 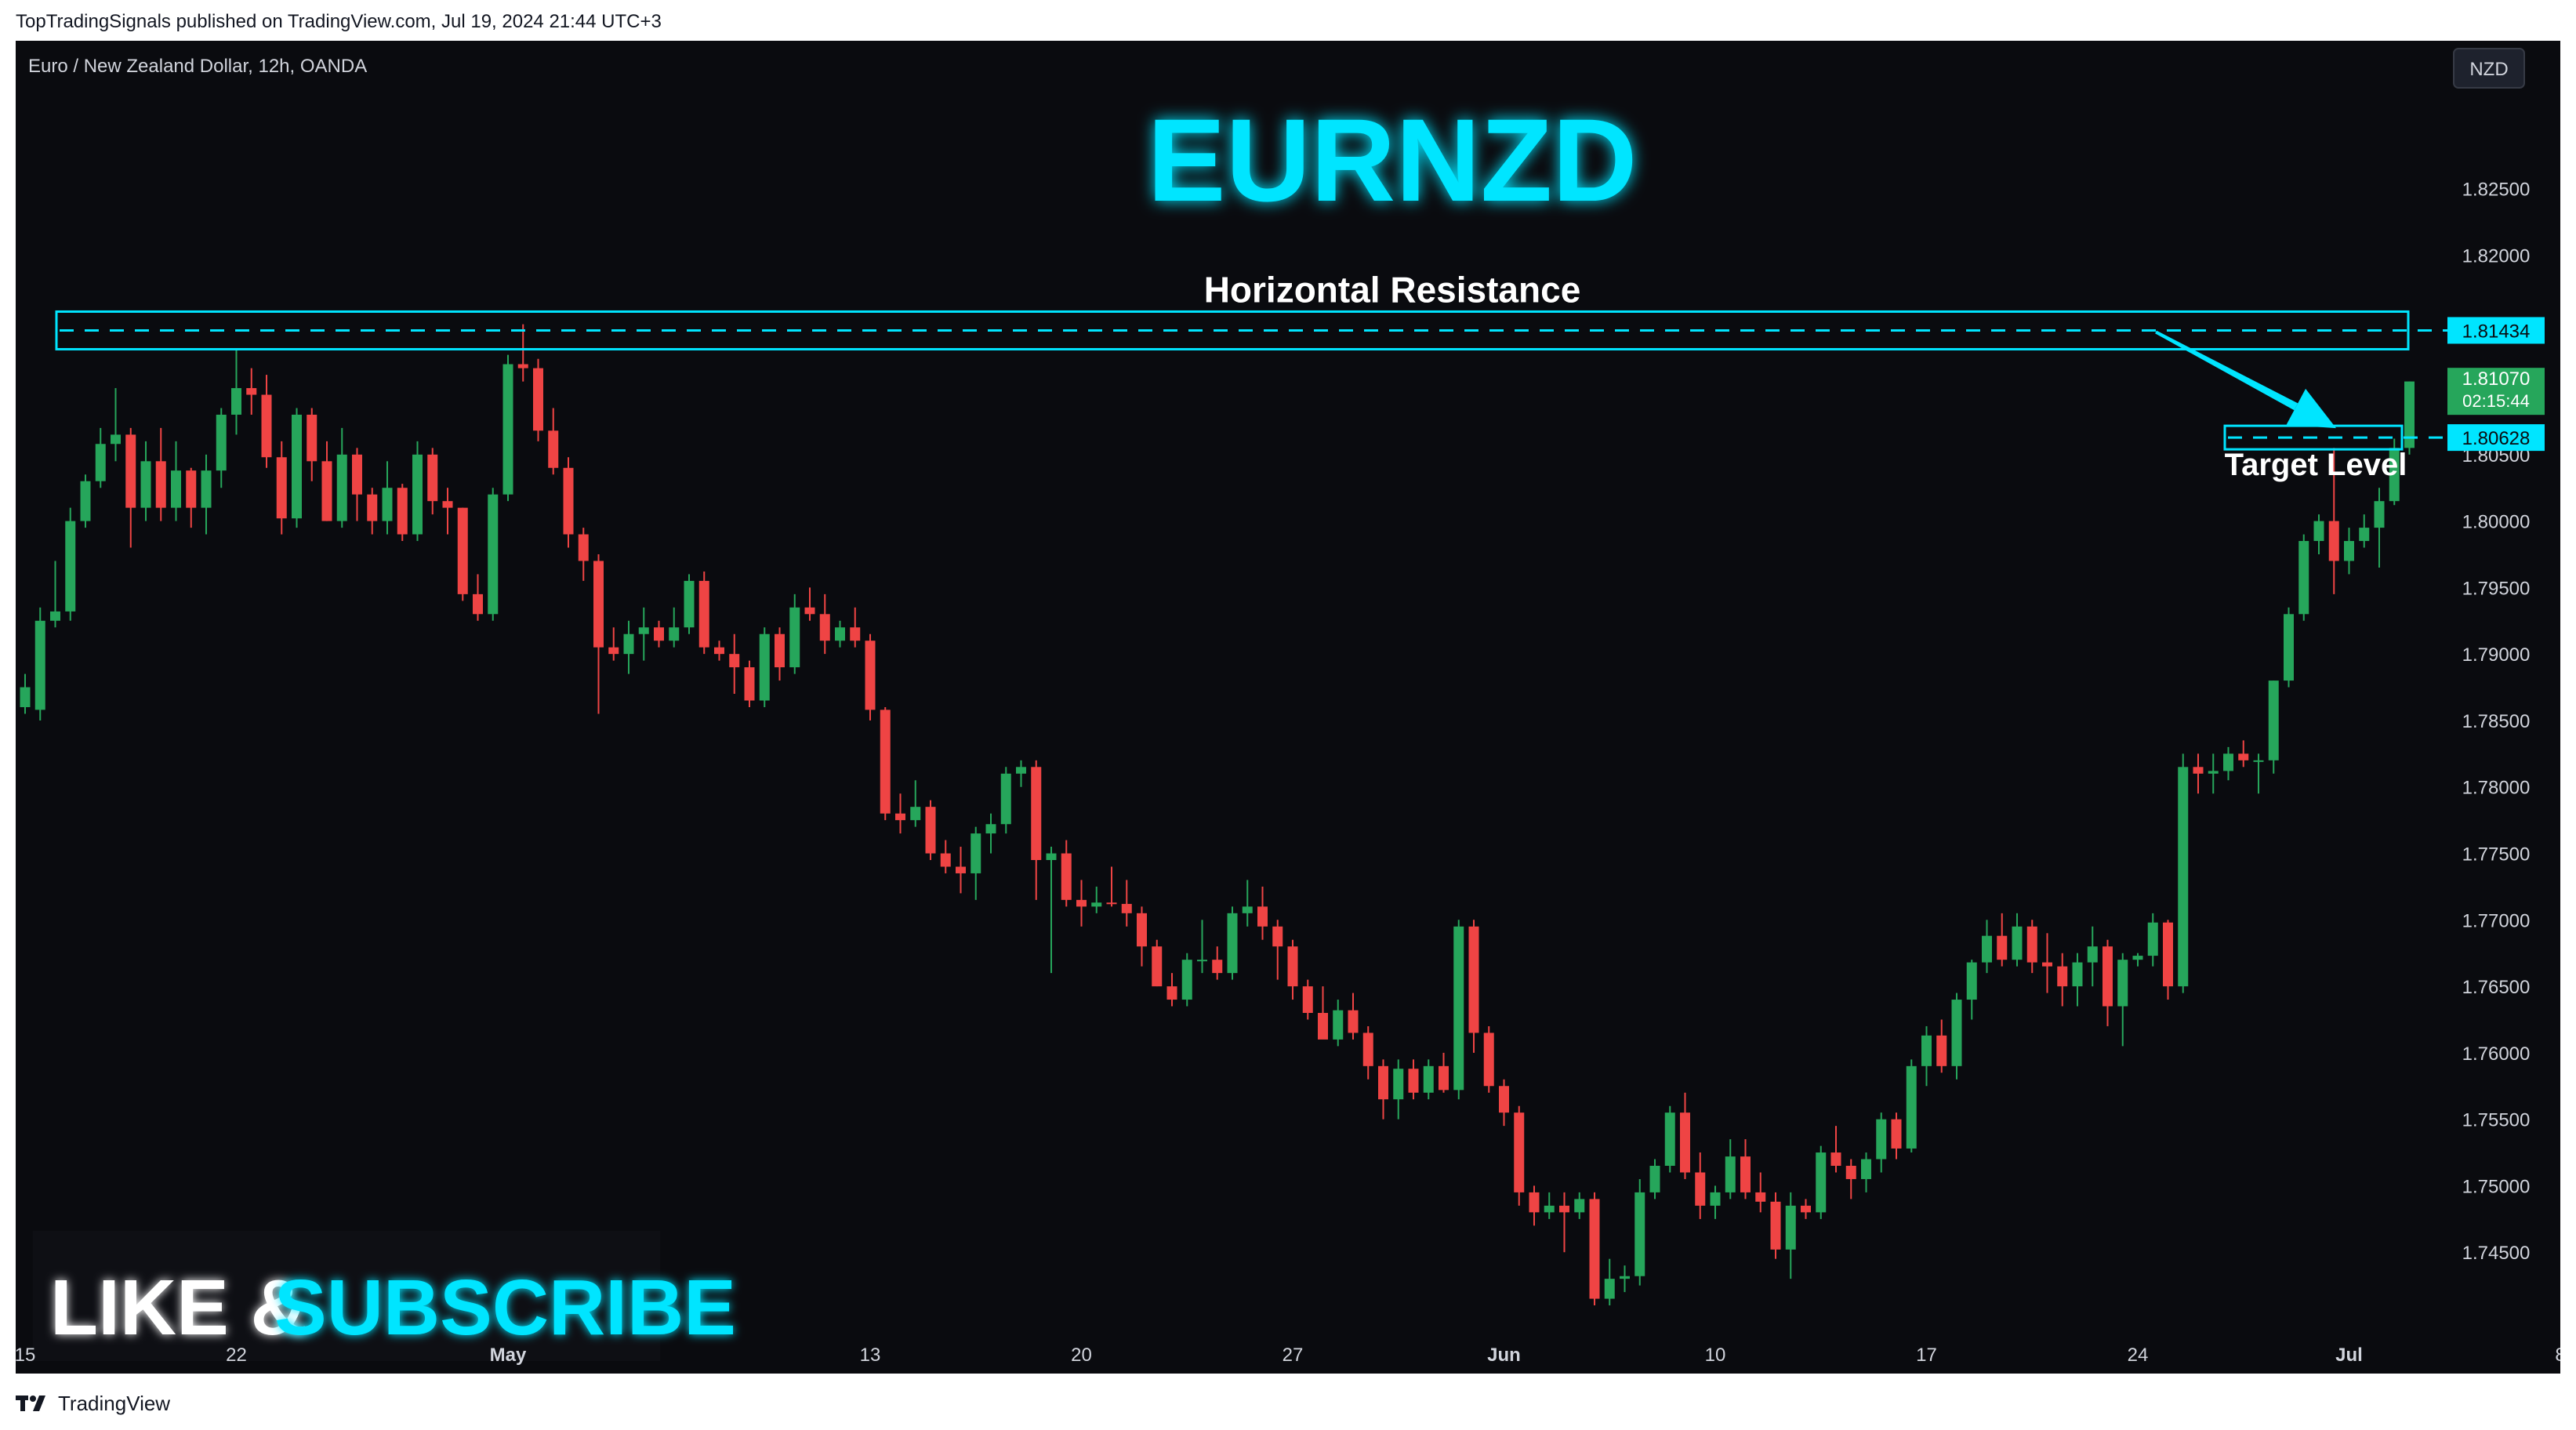 I want to click on time-axis: 1522May132027Jun101724Jul81522Aug, so click(x=1288, y=1355).